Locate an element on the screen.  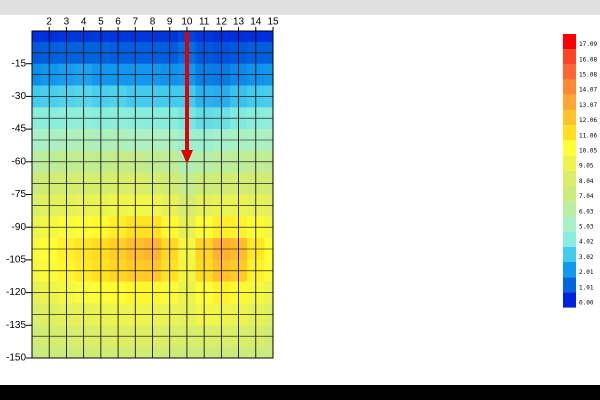
x-tick-label: 2 is located at coordinates (49, 22).